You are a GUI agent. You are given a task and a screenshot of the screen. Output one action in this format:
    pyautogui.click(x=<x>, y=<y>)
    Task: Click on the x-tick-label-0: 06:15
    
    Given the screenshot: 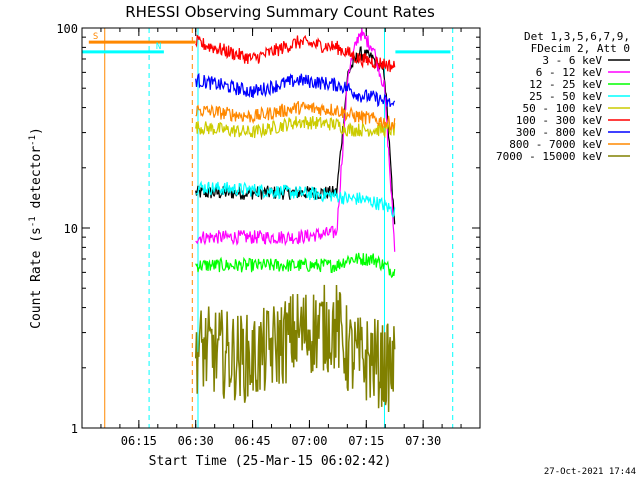 What is the action you would take?
    pyautogui.click(x=139, y=441)
    